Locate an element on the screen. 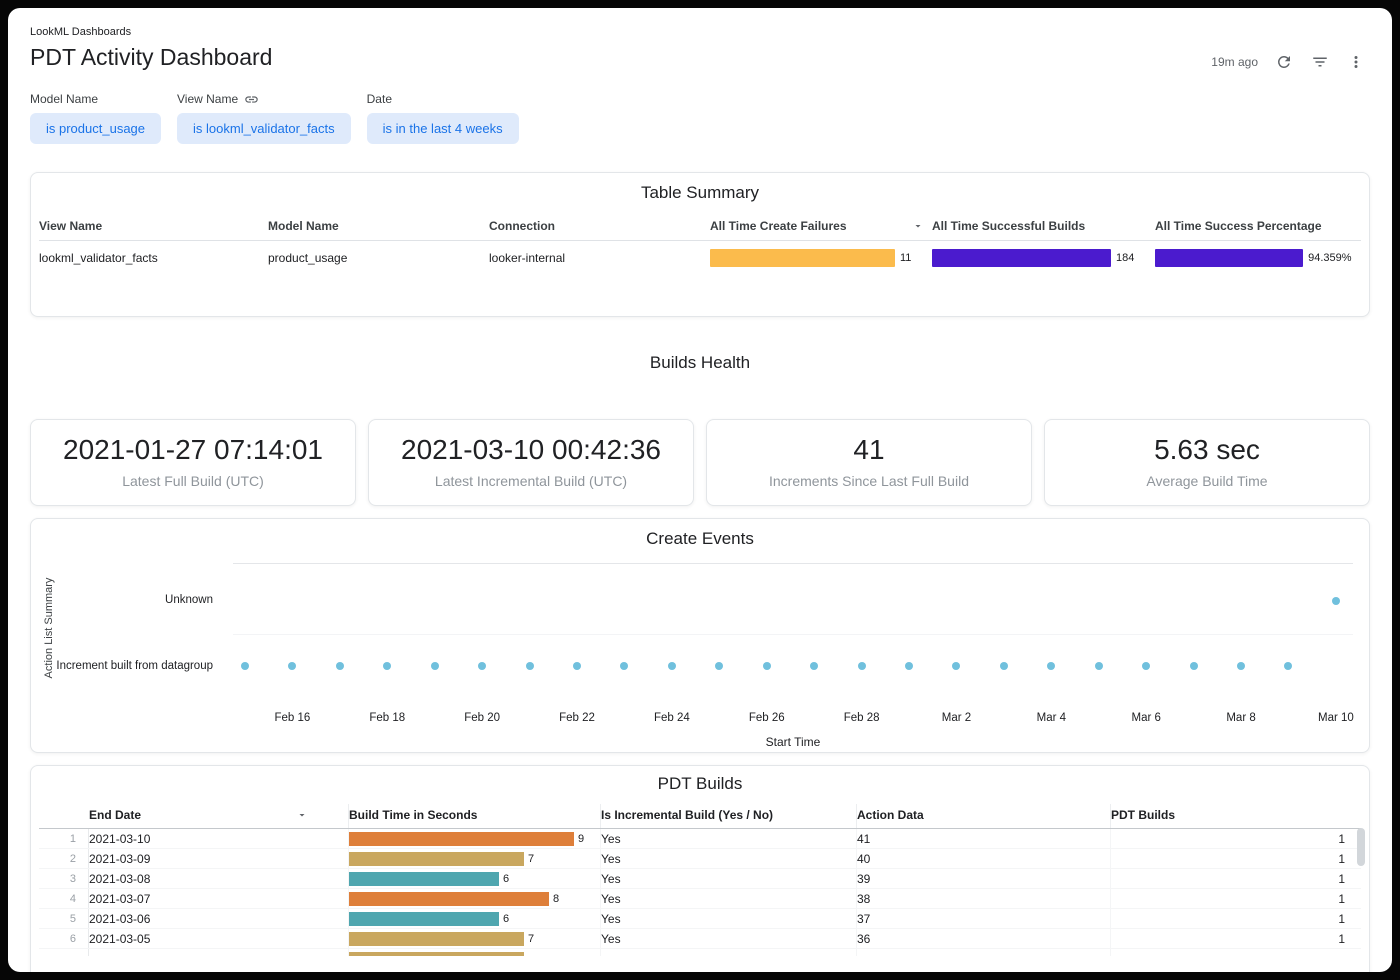 The image size is (1400, 980). success-percentage-cell: 94.359% is located at coordinates (1258, 258).